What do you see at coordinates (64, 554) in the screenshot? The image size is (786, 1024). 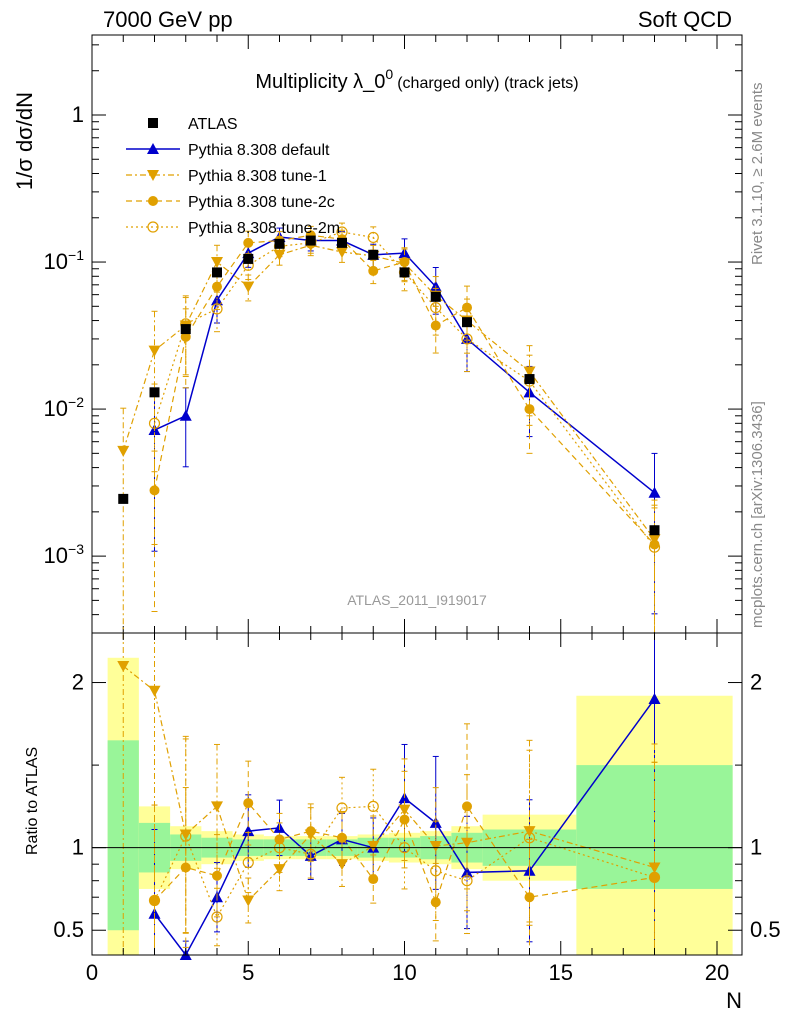 I see `y-tick-label: 10⁻³` at bounding box center [64, 554].